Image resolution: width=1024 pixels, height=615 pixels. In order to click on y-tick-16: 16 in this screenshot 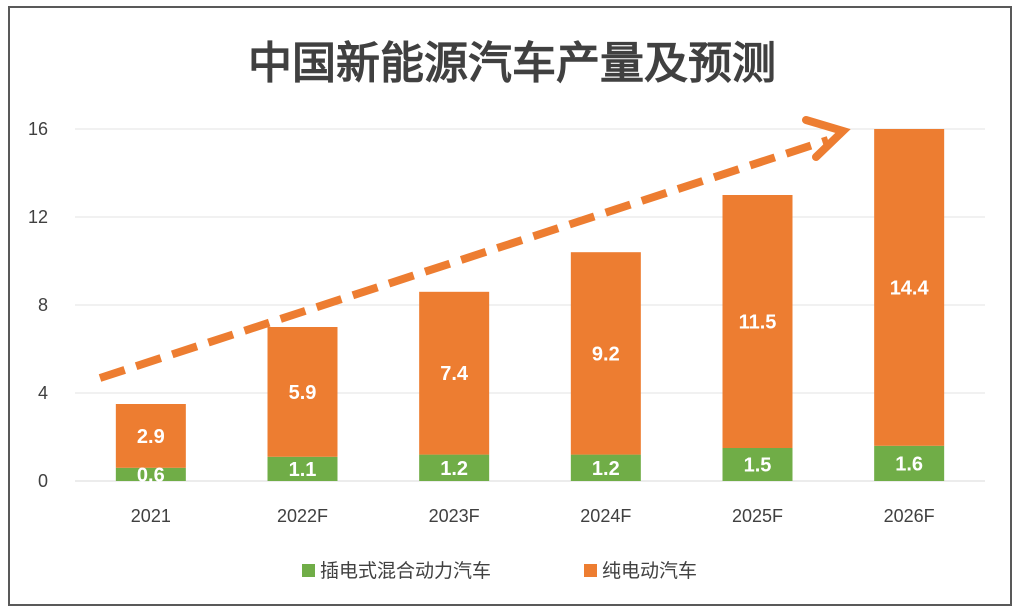, I will do `click(38, 129)`.